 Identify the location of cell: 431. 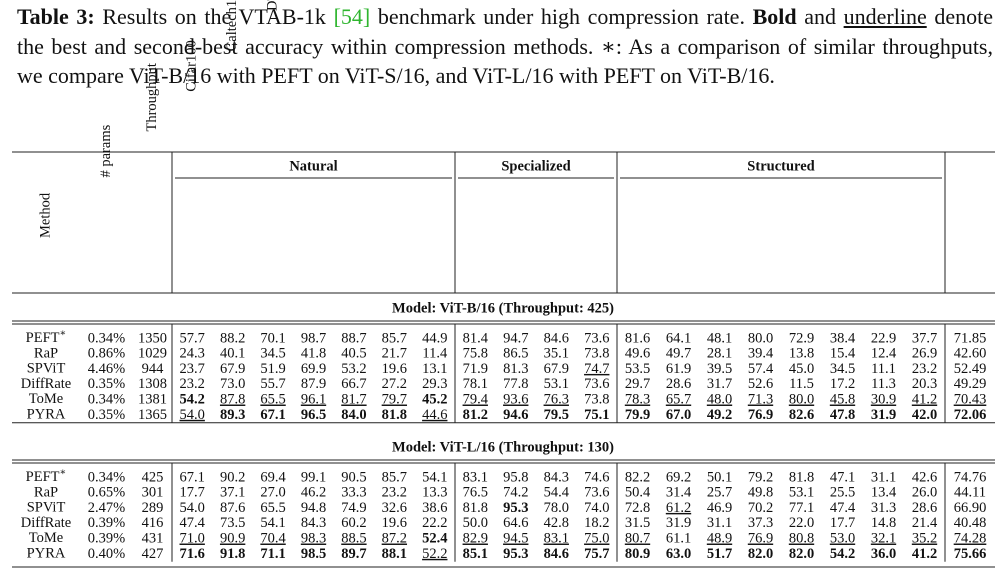
(153, 539).